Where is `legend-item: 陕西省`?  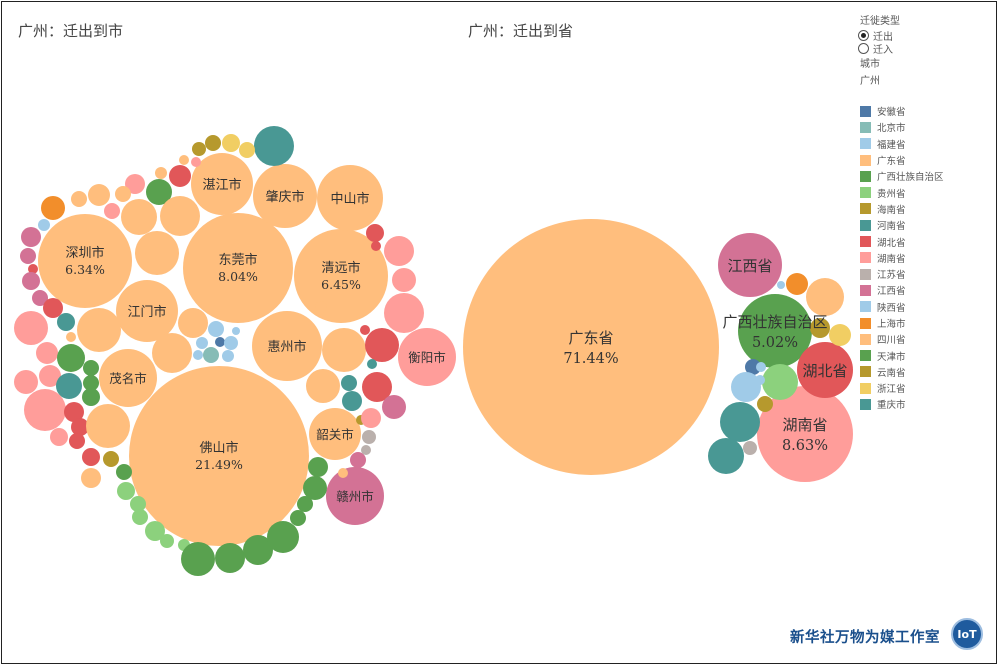
legend-item: 陕西省 is located at coordinates (901, 307).